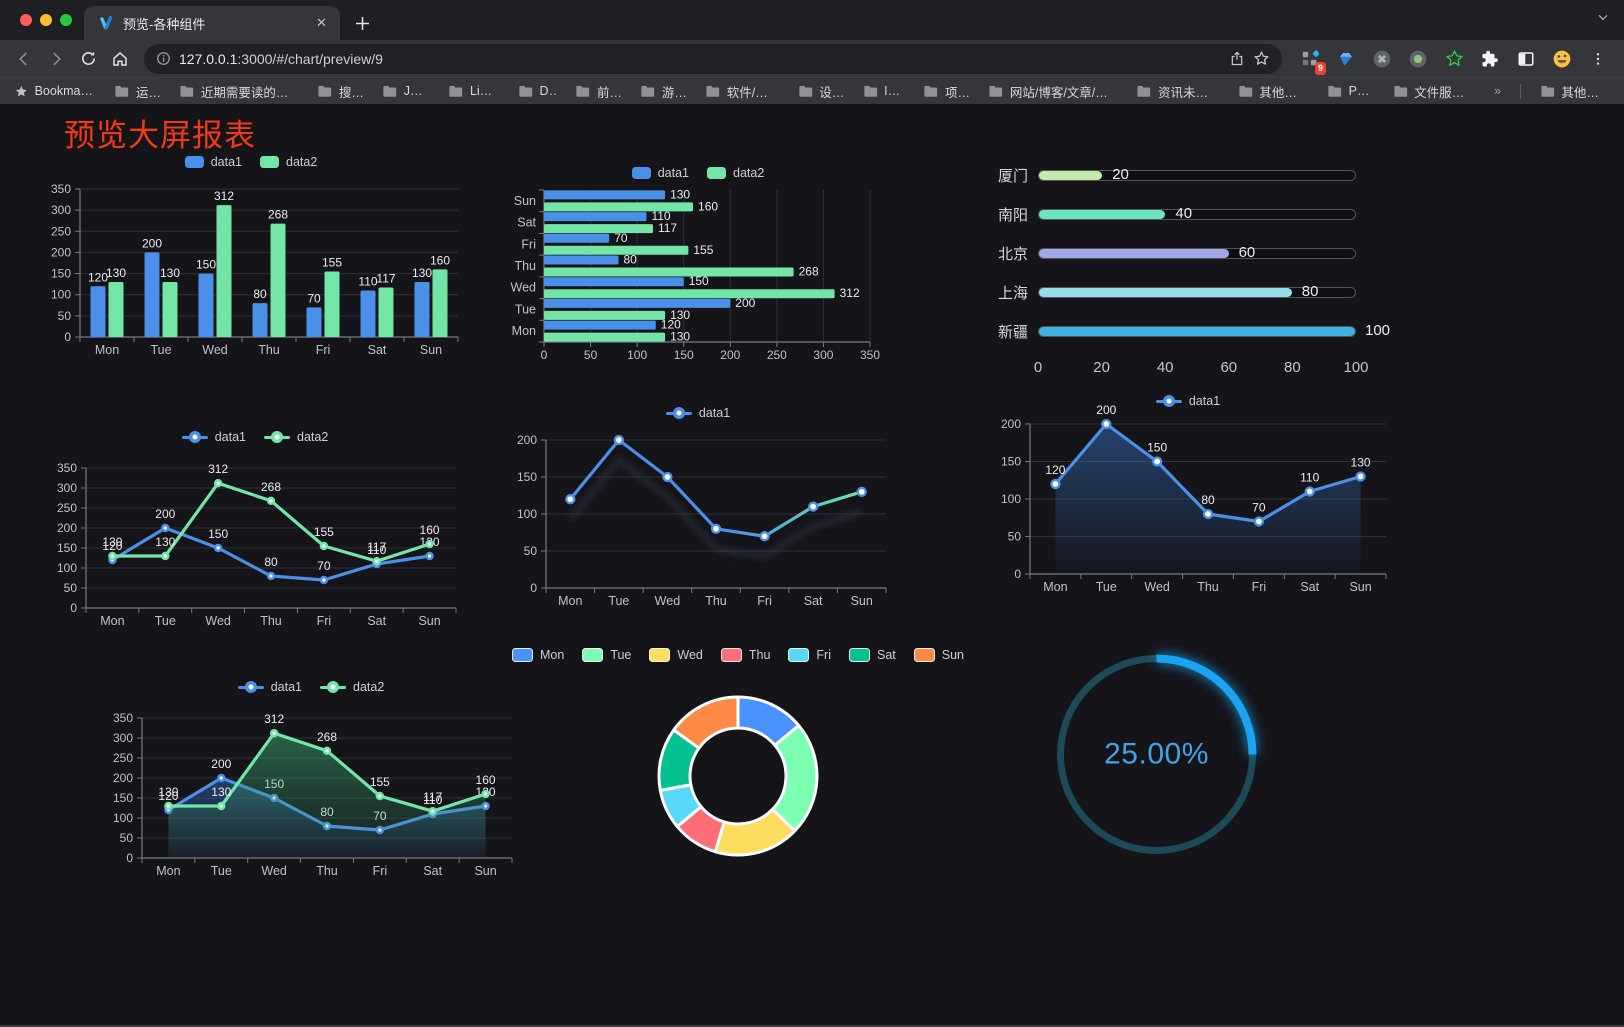  Describe the element at coordinates (1434, 91) in the screenshot. I see `bookmark-item-17: 文件服务器` at that location.